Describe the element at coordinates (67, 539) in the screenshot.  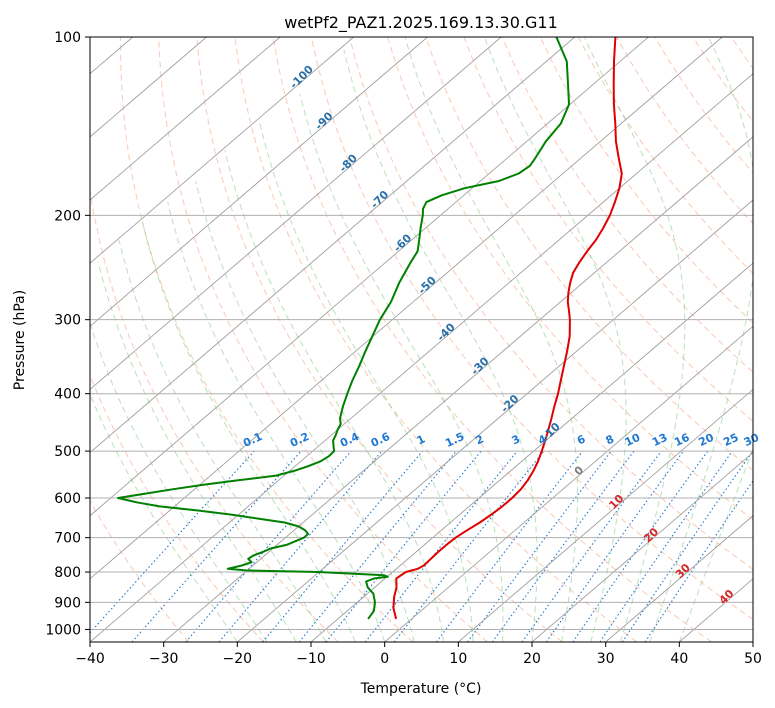
I see `y-tick-label: 700` at that location.